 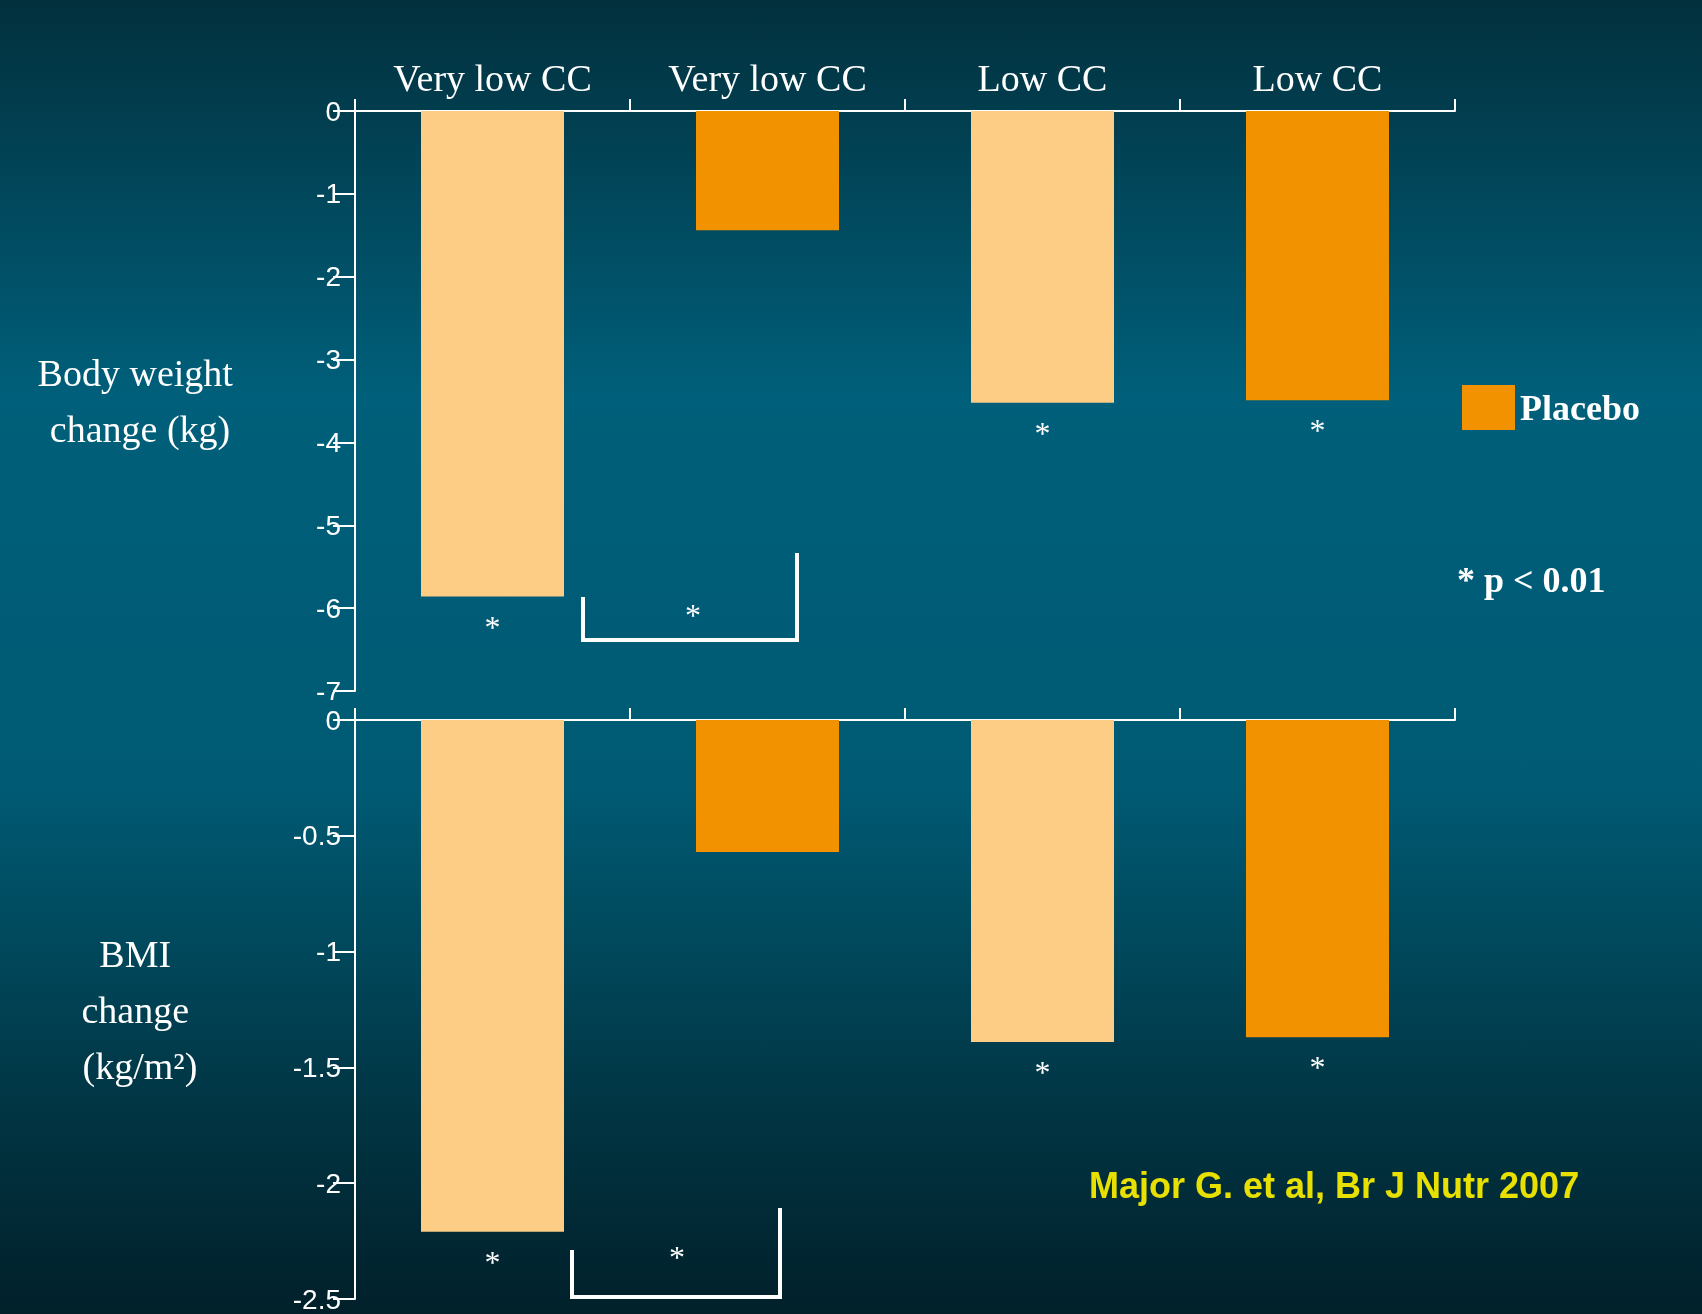 What do you see at coordinates (1334, 1185) in the screenshot?
I see `annotation: Major G. et al, Br J Nutr 2007` at bounding box center [1334, 1185].